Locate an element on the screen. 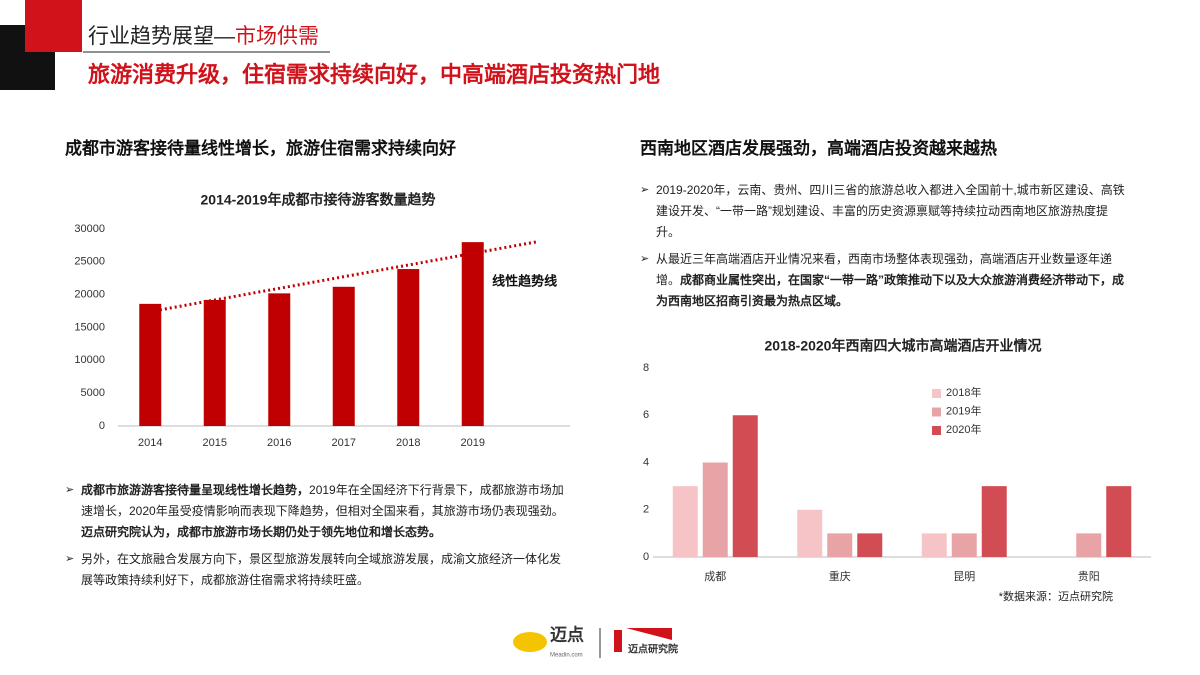 The image size is (1200, 675). logo-sub: Meadin.com is located at coordinates (566, 656).